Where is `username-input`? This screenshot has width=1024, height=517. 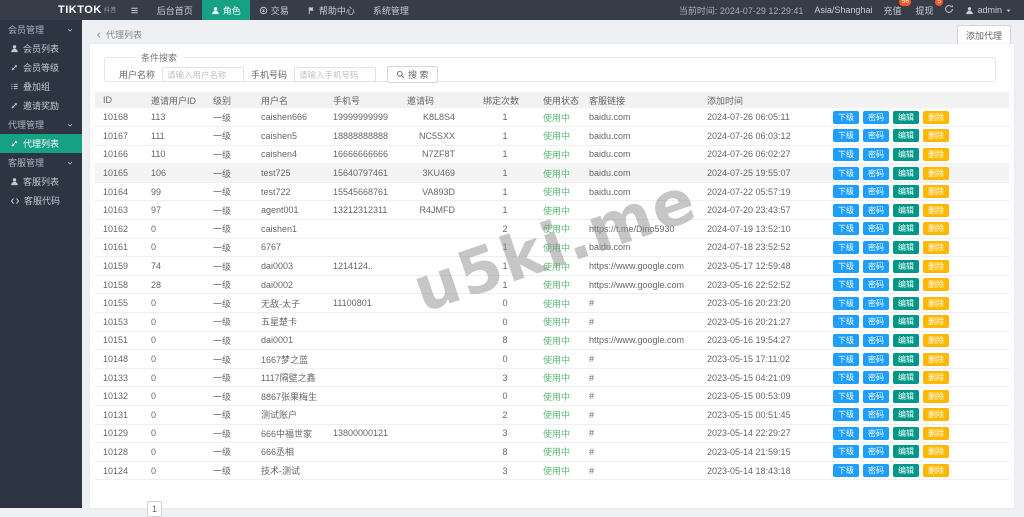 username-input is located at coordinates (203, 74).